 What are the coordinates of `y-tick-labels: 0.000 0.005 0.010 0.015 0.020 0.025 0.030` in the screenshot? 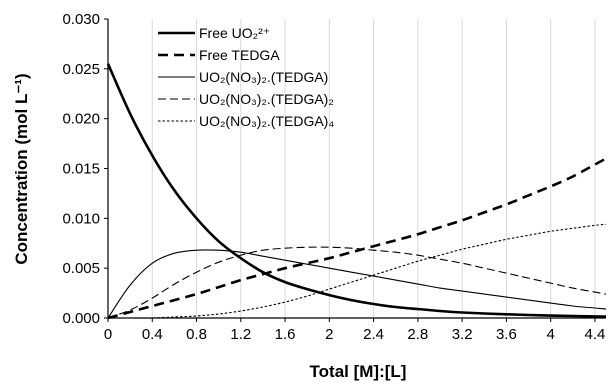 It's located at (81, 169).